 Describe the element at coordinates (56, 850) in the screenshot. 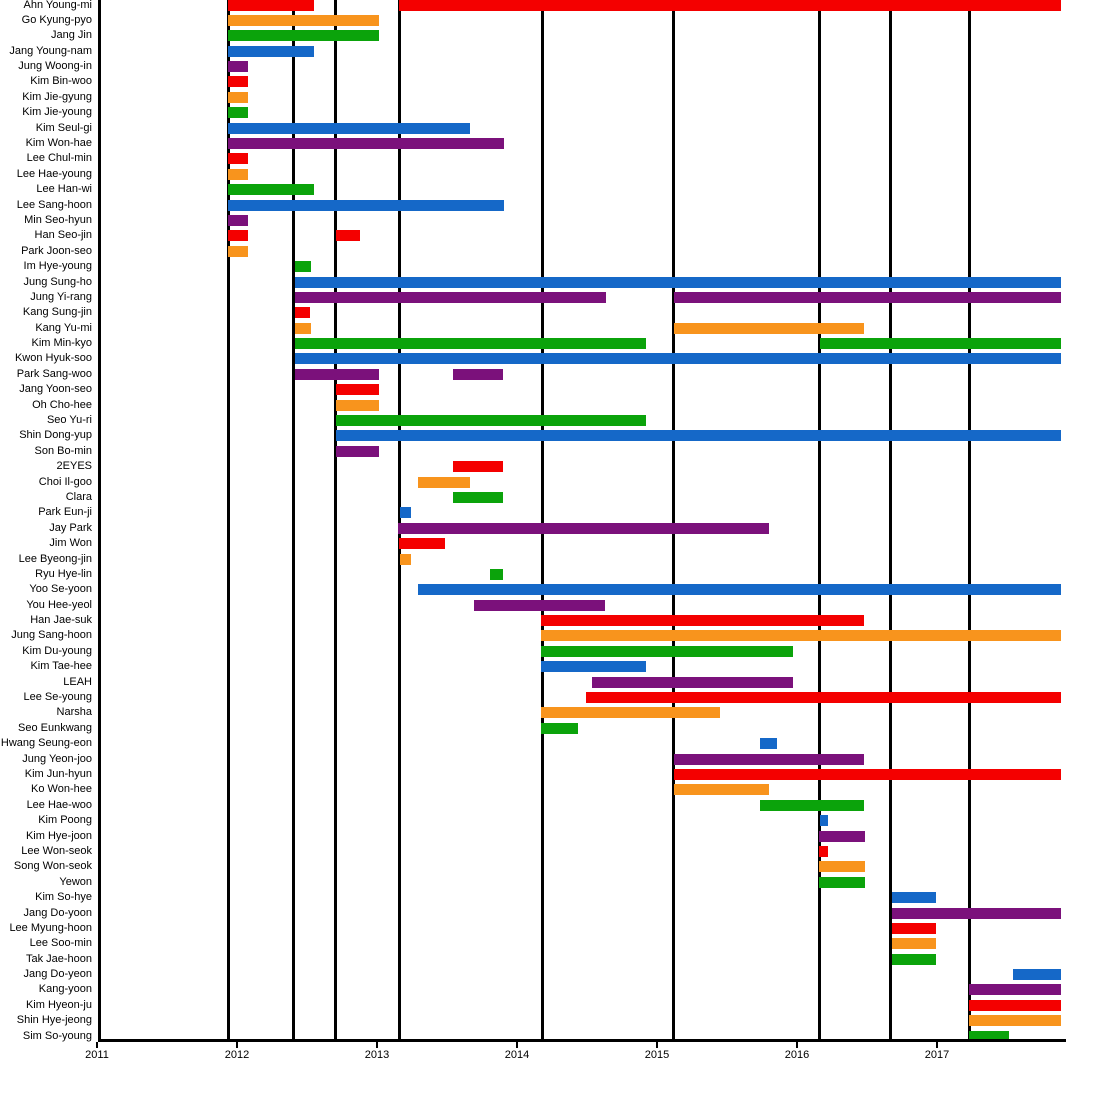

I see `member-label: Lee Won-seok` at that location.